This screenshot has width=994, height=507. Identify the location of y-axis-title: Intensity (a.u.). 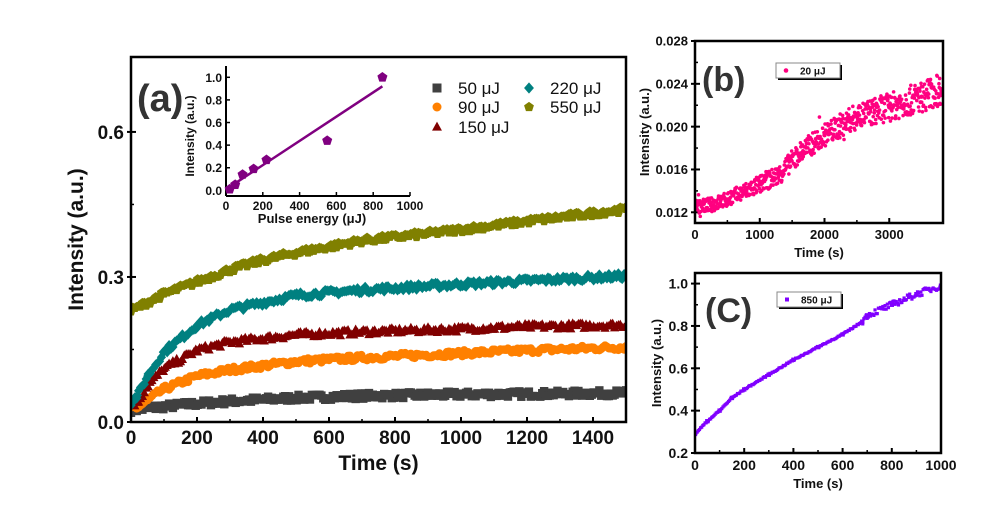
(656, 363).